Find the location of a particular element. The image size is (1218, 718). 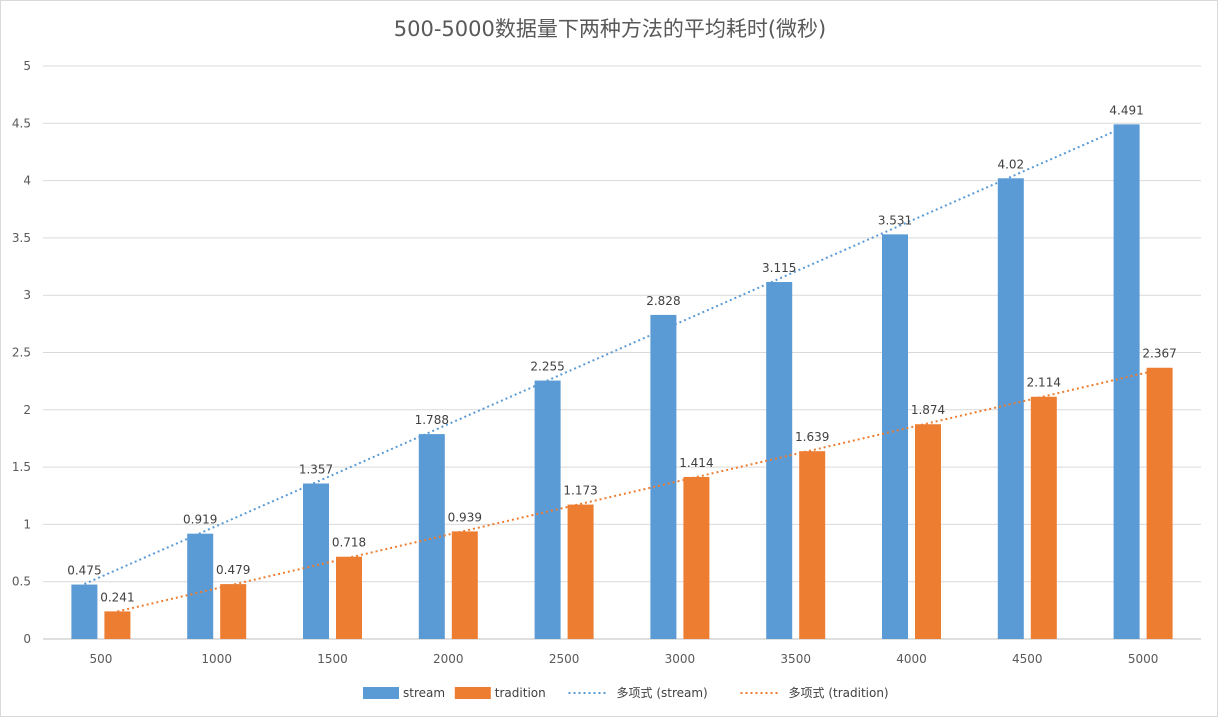

x-axis-ticks: 500 1000 1500 2000 2500 3000 3500 4000 4500 5000 is located at coordinates (623, 659).